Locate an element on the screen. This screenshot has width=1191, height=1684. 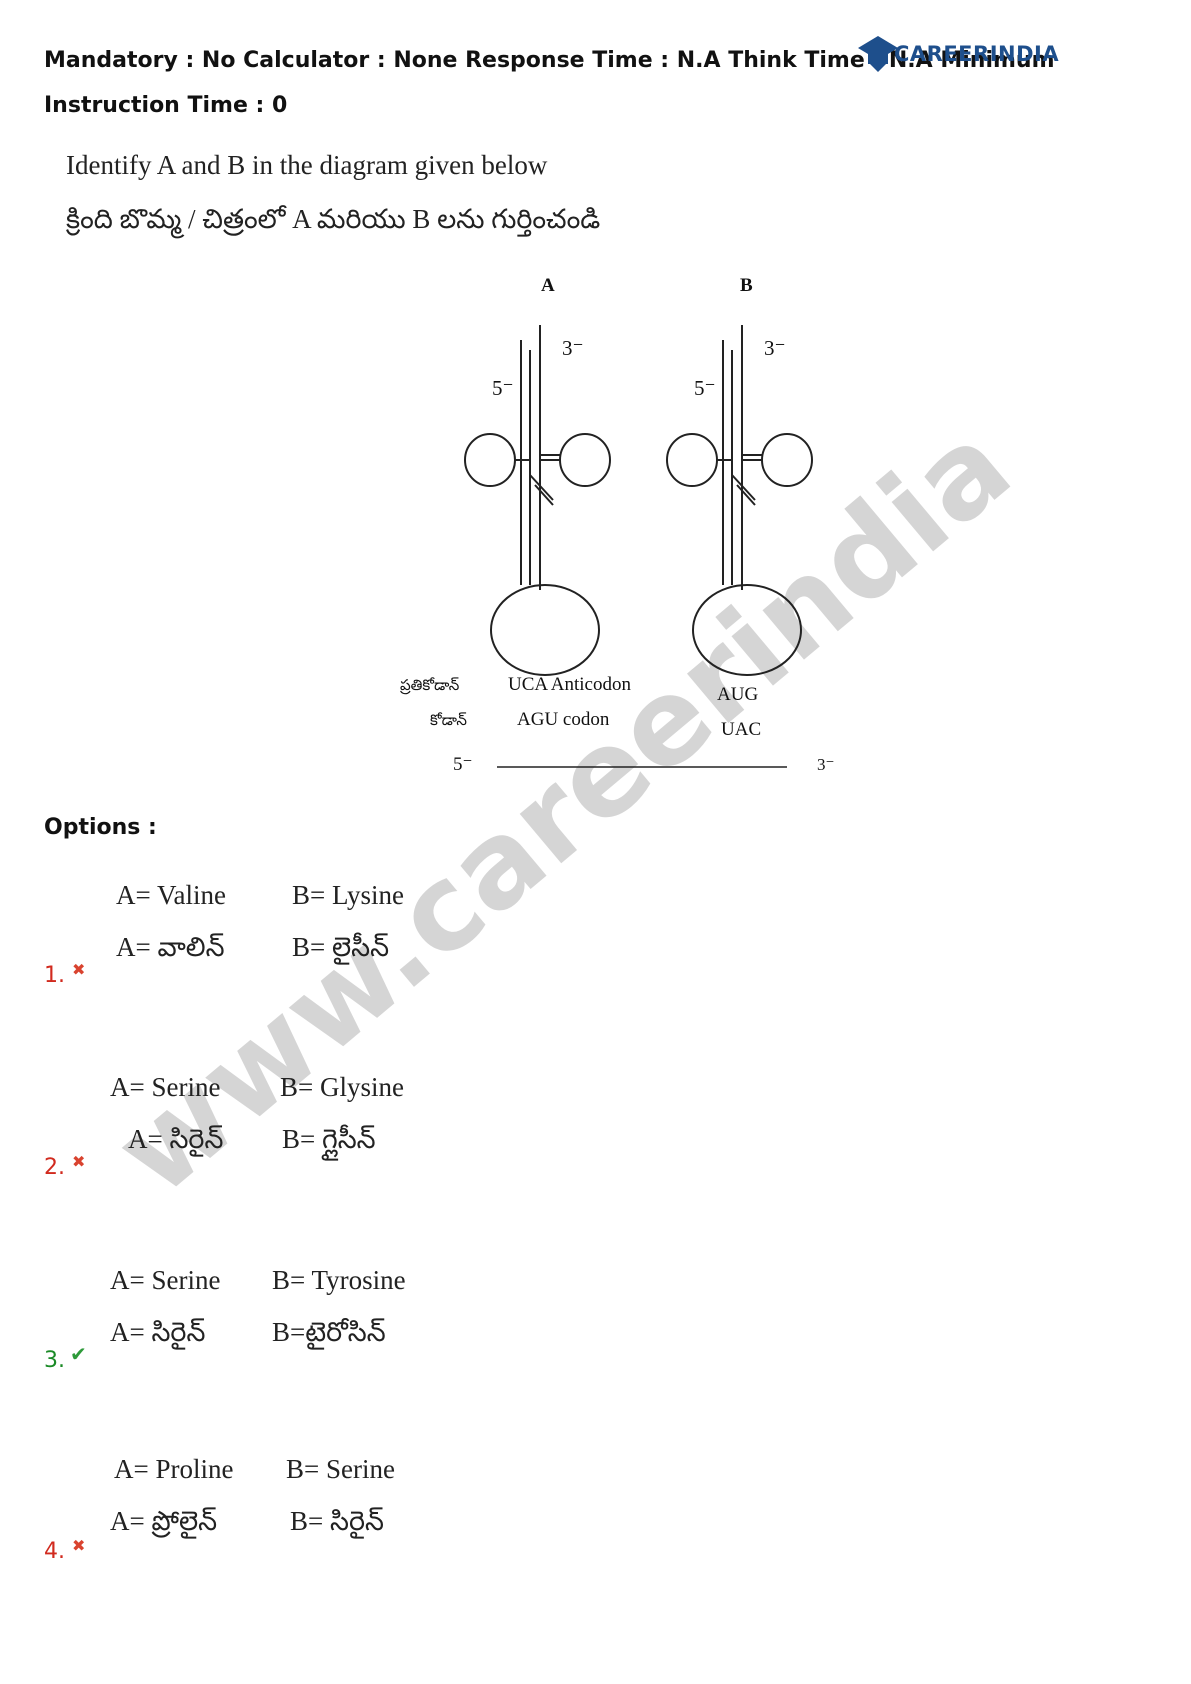
careerindia-logo: CAREERINDIA is located at coordinates (958, 54).